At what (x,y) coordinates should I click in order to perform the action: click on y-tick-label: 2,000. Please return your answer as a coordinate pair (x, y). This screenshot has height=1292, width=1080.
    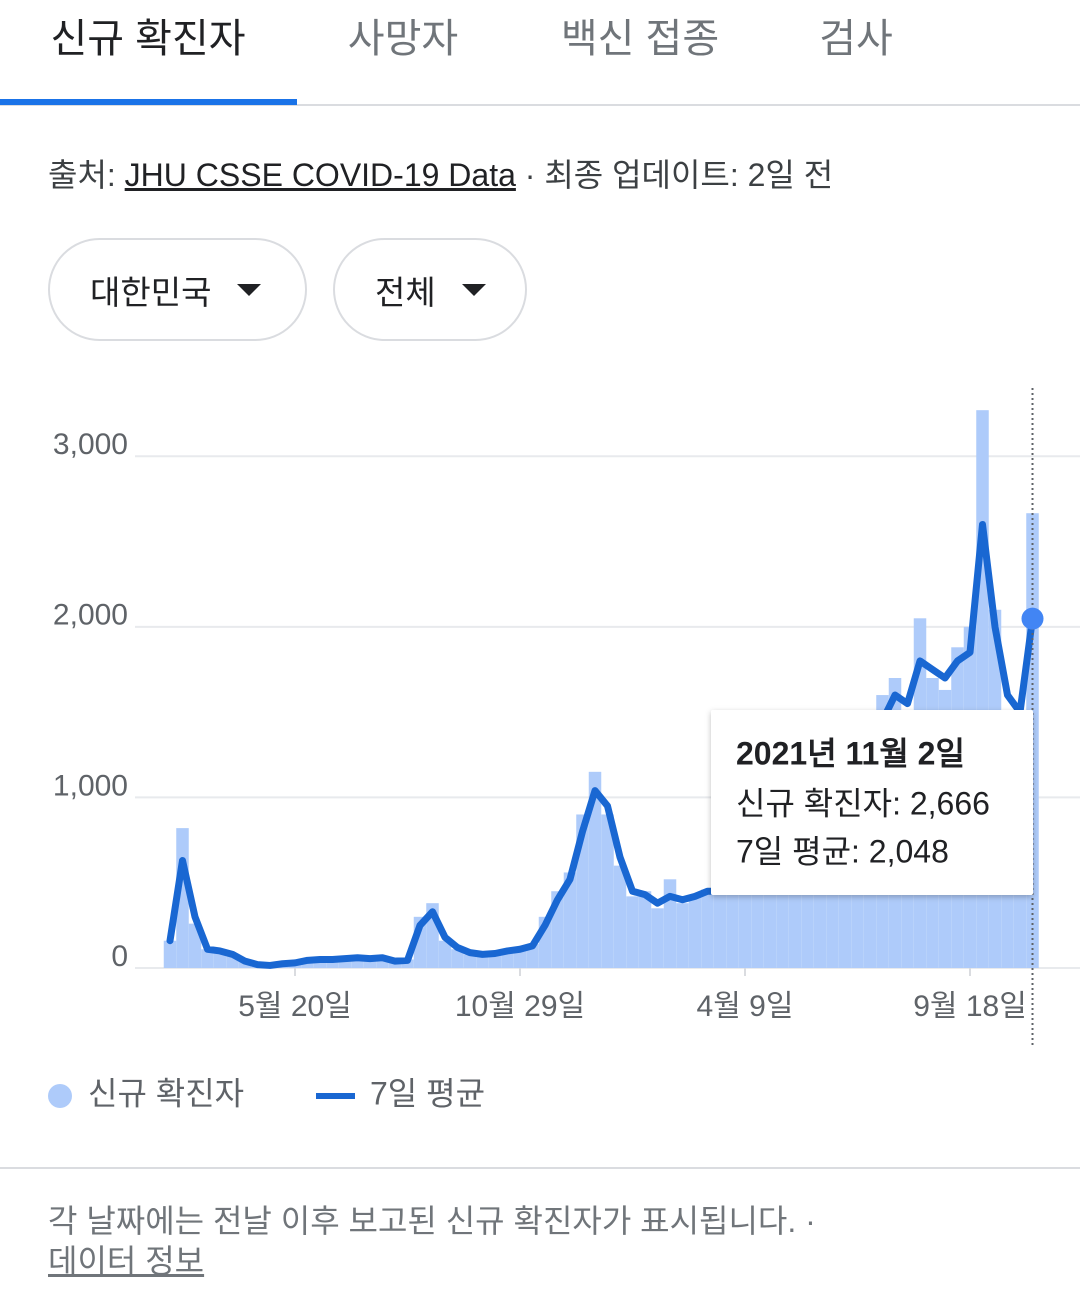
    Looking at the image, I should click on (90, 615).